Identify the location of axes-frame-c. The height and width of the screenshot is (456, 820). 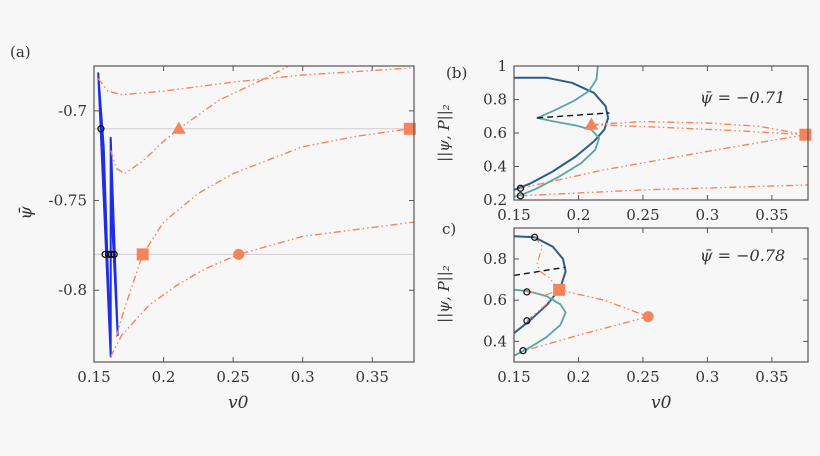
(661, 295).